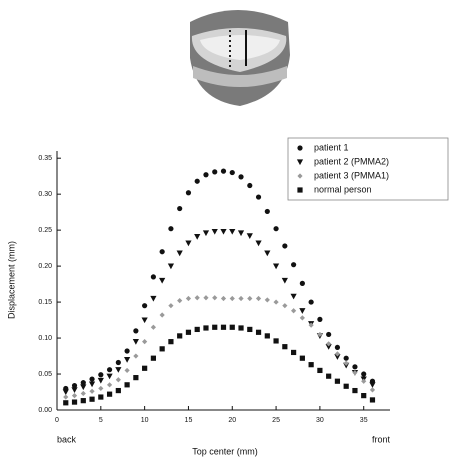 The width and height of the screenshot is (454, 472). Describe the element at coordinates (145, 420) in the screenshot. I see `x-tick-label: 10` at that location.